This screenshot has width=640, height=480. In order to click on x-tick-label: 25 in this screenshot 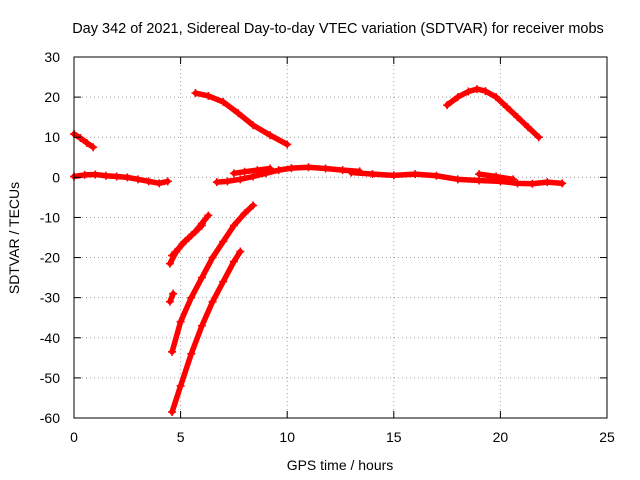, I will do `click(607, 437)`.